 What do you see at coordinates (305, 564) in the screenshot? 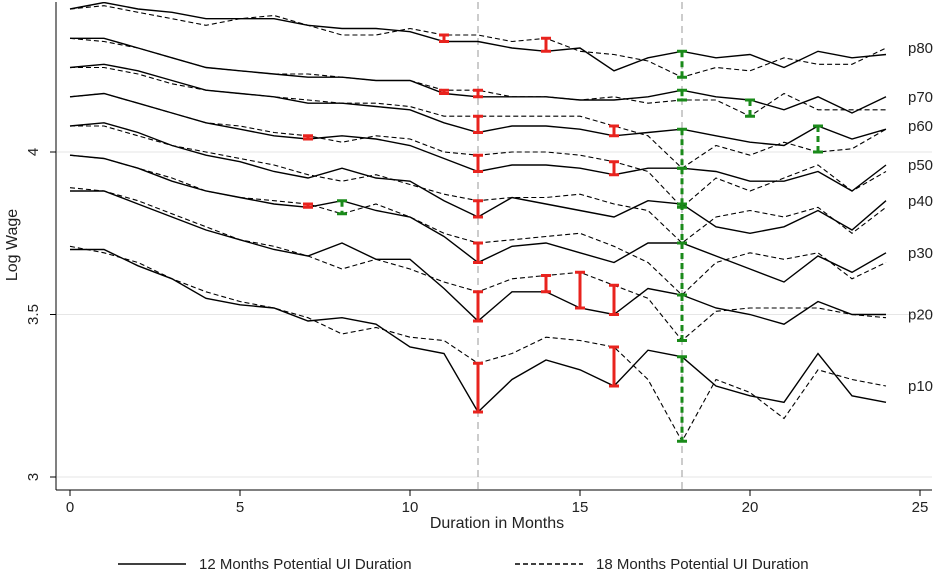
I see `legend-label-ui12: 12 Months Potential UI Duration` at bounding box center [305, 564].